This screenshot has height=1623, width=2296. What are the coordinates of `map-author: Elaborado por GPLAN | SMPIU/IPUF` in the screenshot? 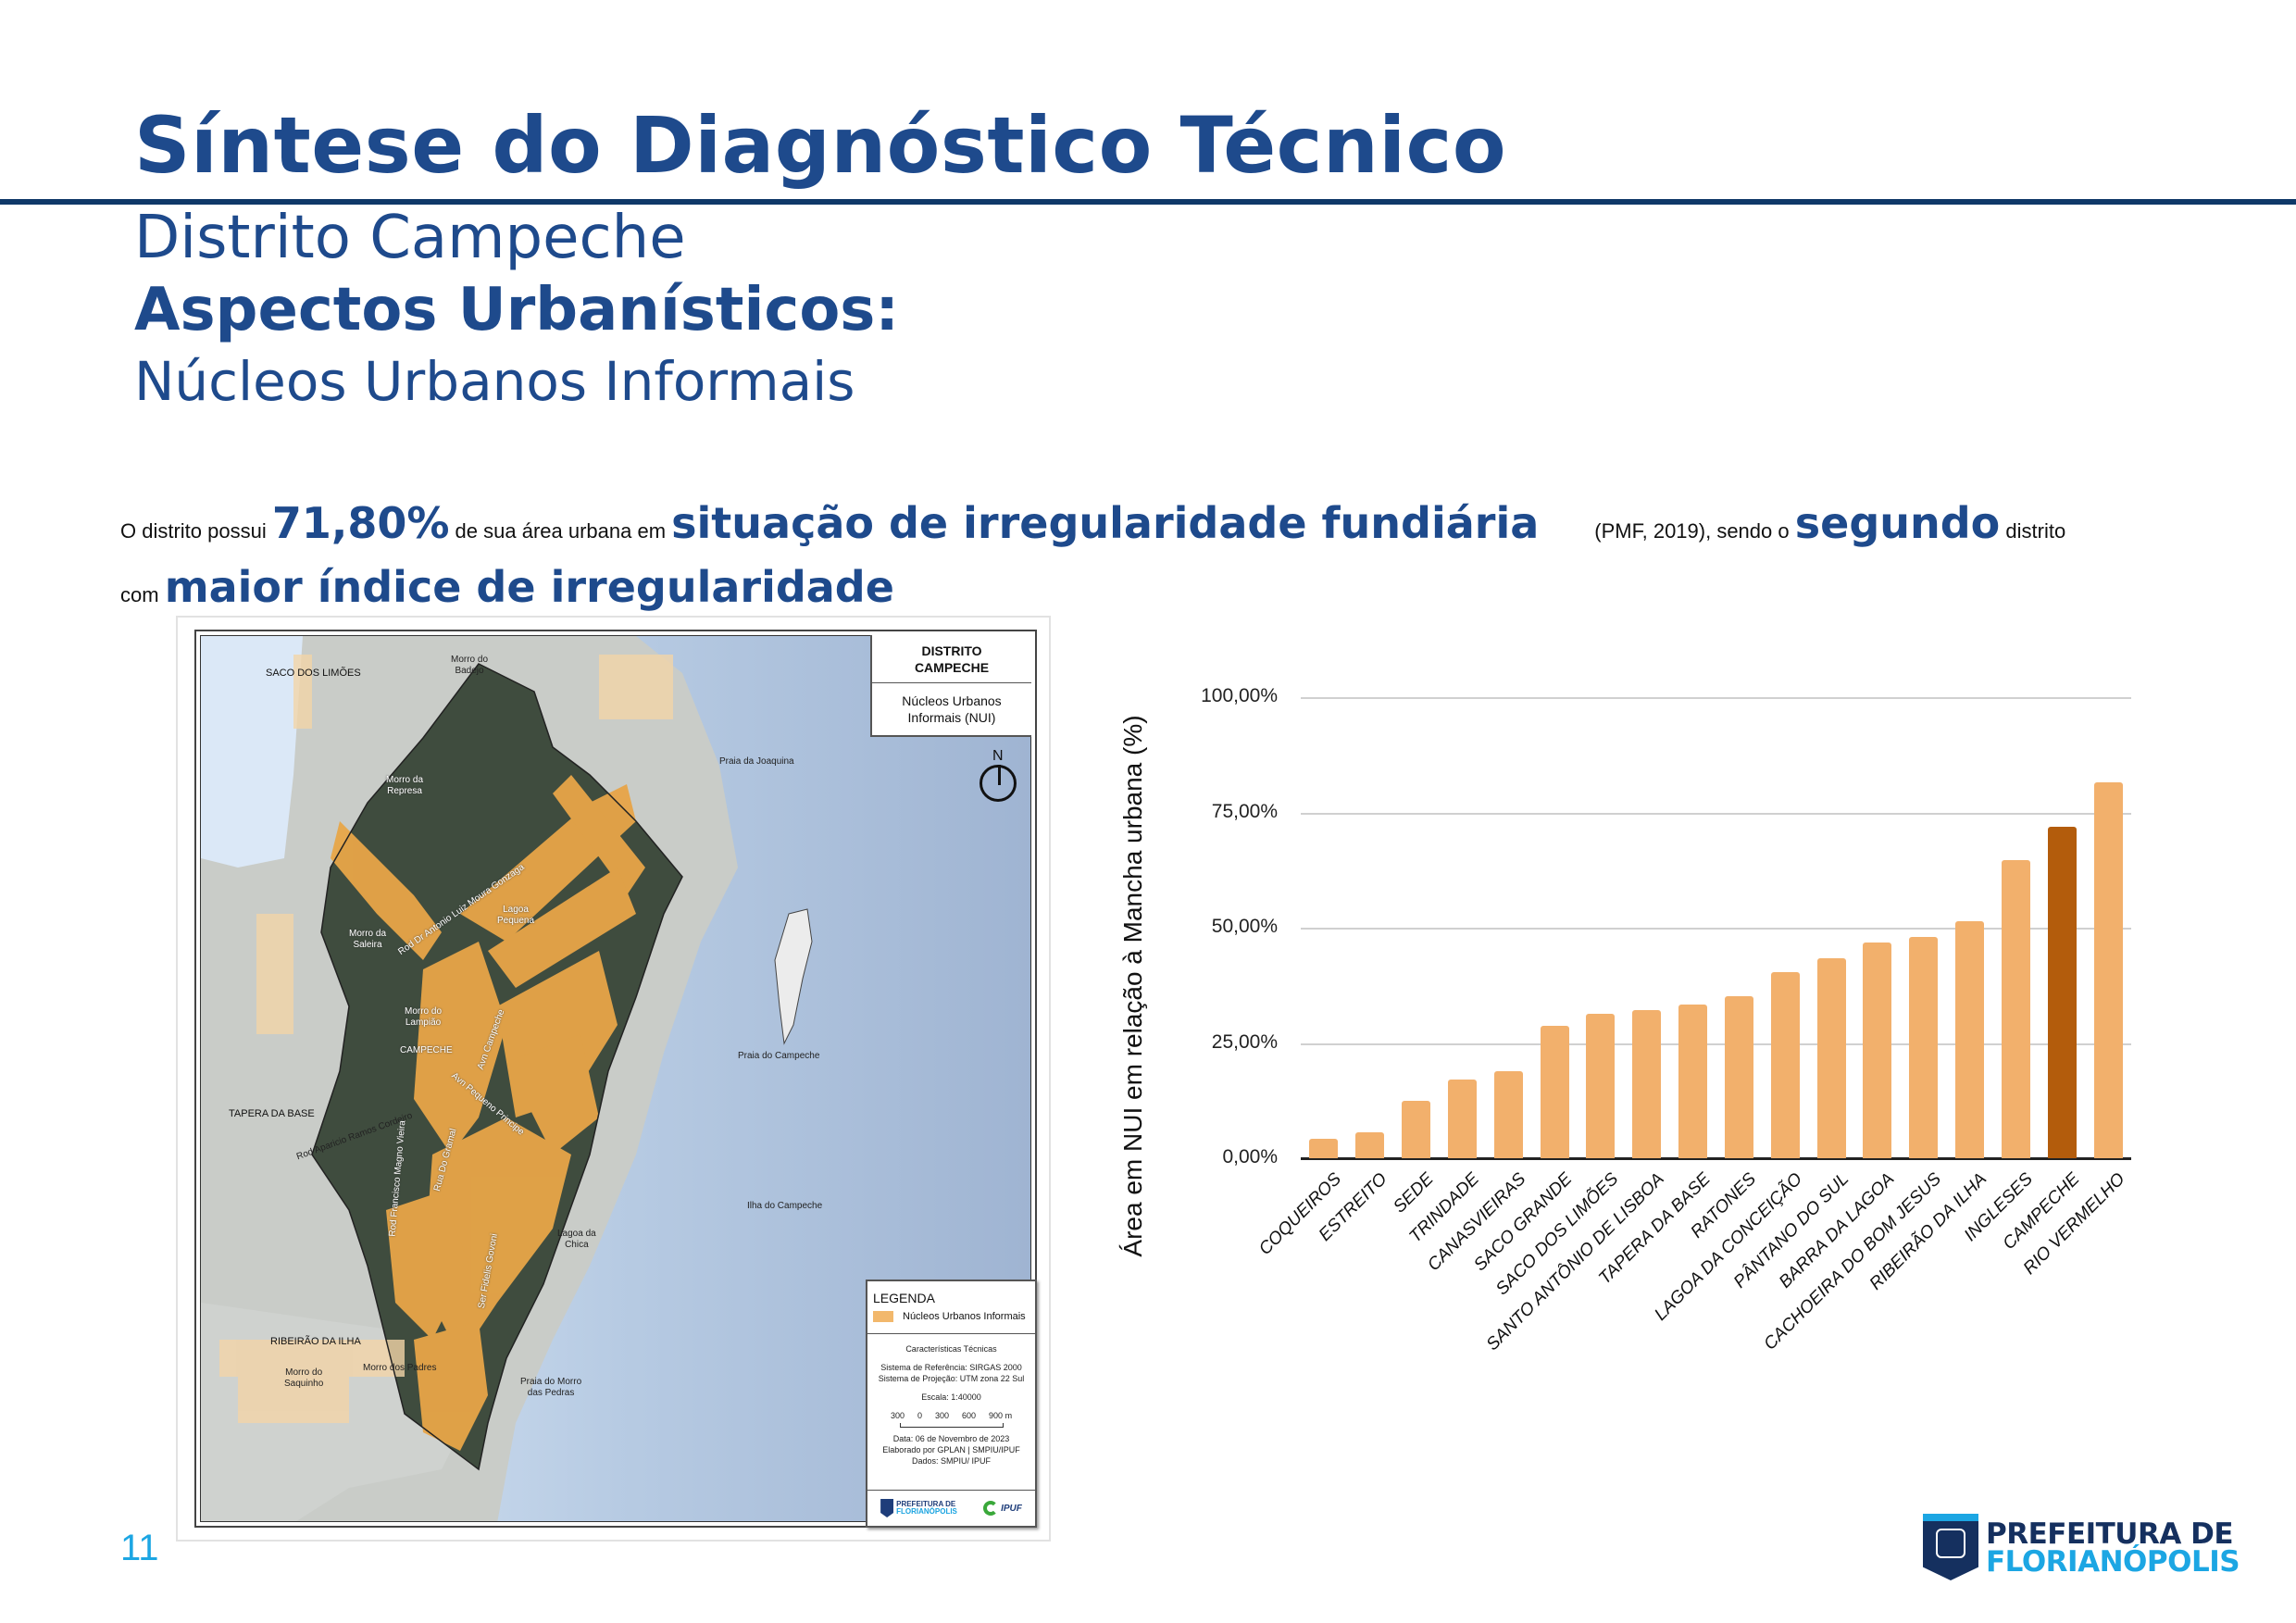 It's located at (951, 1449).